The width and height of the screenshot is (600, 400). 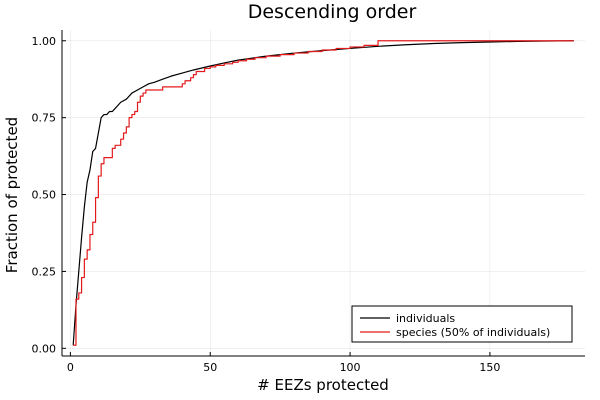 What do you see at coordinates (425, 318) in the screenshot?
I see `legend-label-individuals: individuals` at bounding box center [425, 318].